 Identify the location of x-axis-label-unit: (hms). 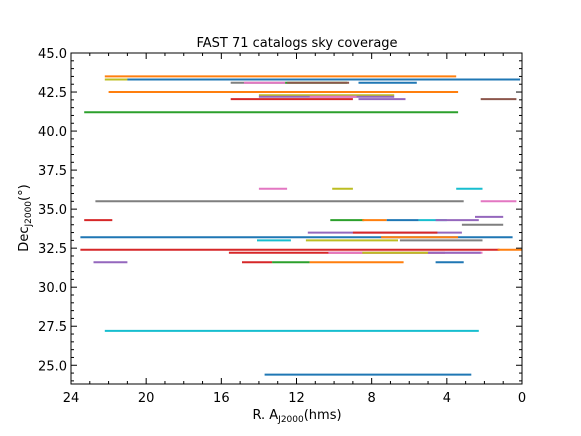
(323, 415).